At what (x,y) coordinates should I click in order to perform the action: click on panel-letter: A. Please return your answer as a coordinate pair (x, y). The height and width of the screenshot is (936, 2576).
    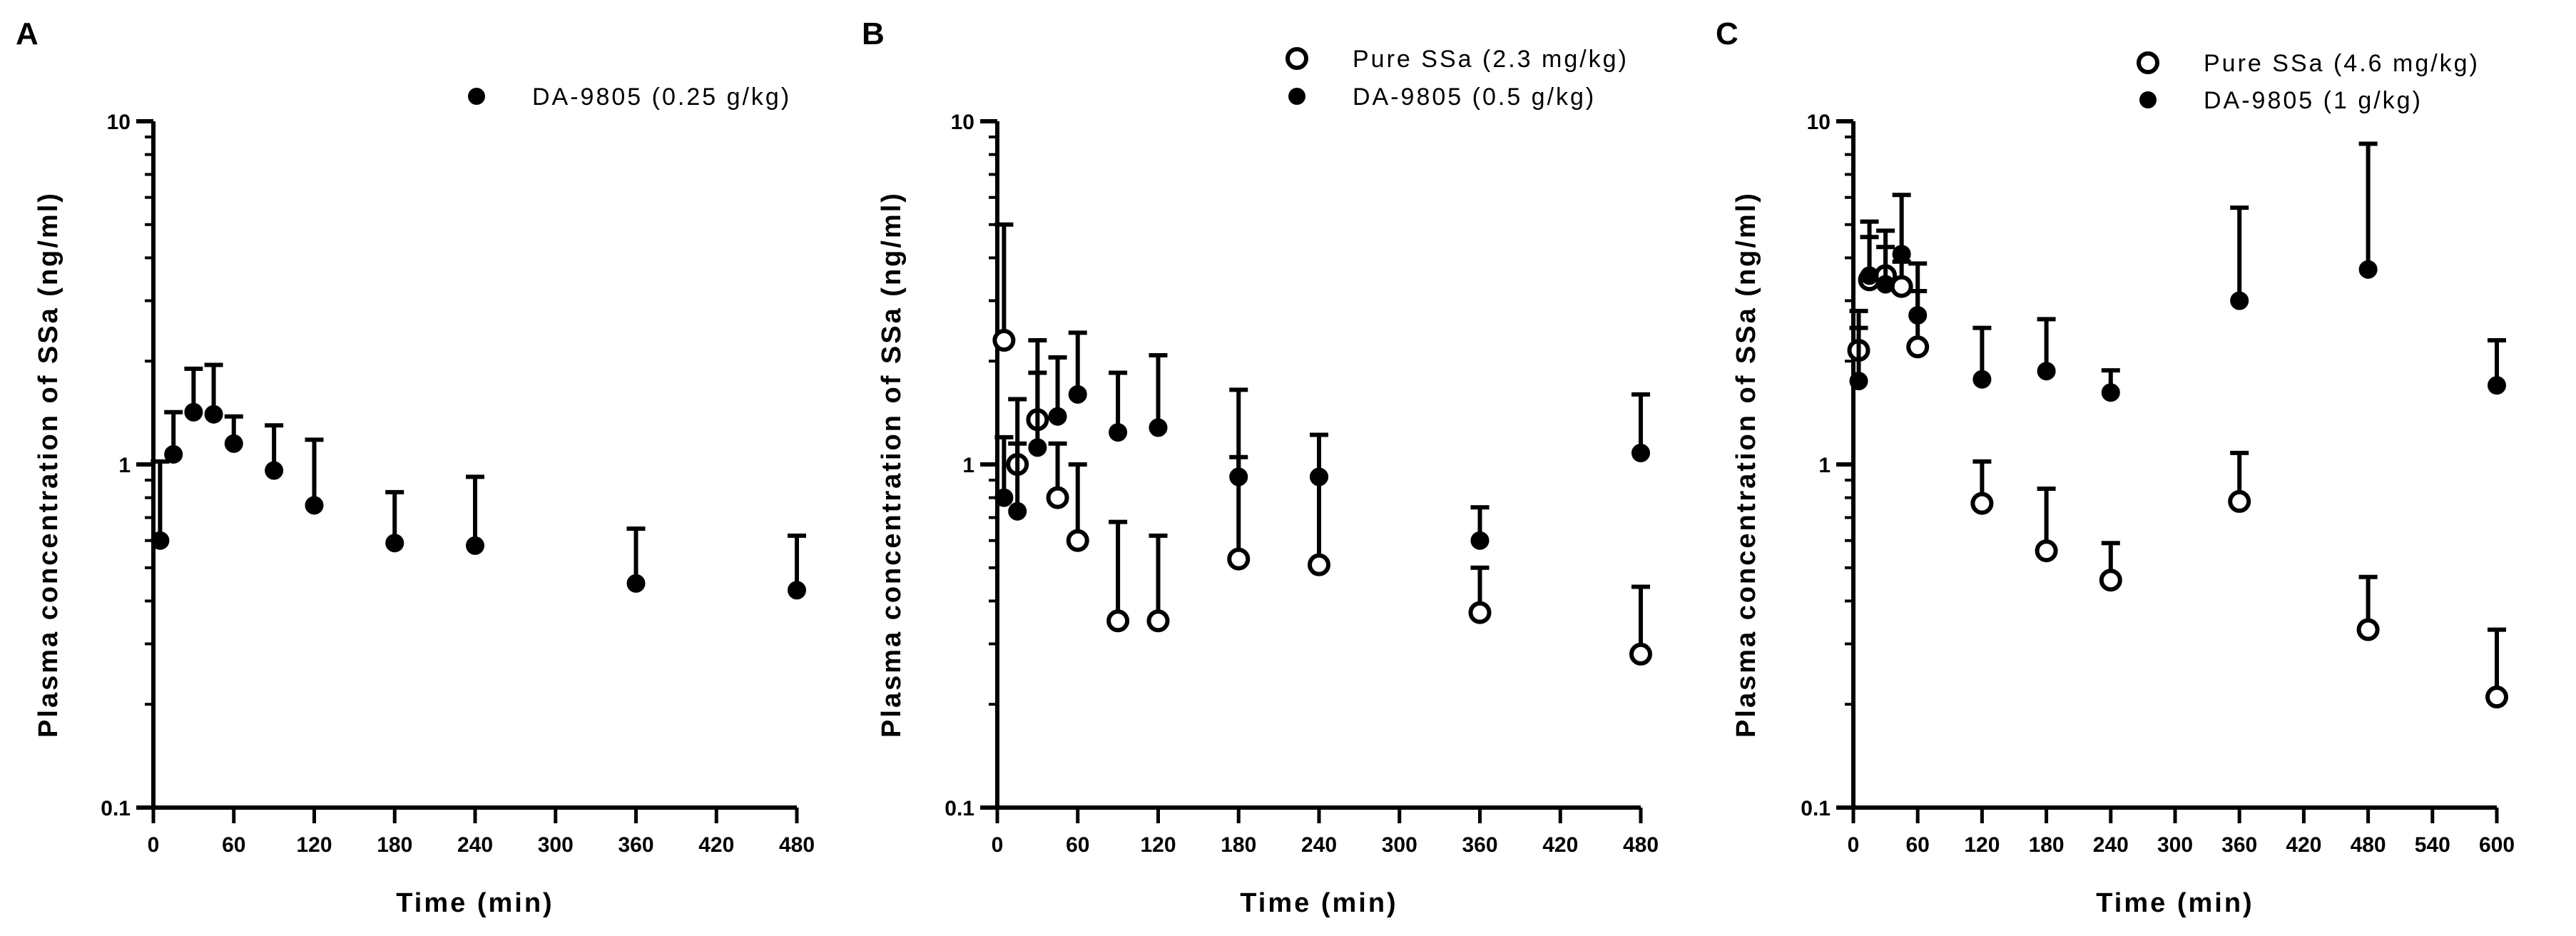
    Looking at the image, I should click on (27, 33).